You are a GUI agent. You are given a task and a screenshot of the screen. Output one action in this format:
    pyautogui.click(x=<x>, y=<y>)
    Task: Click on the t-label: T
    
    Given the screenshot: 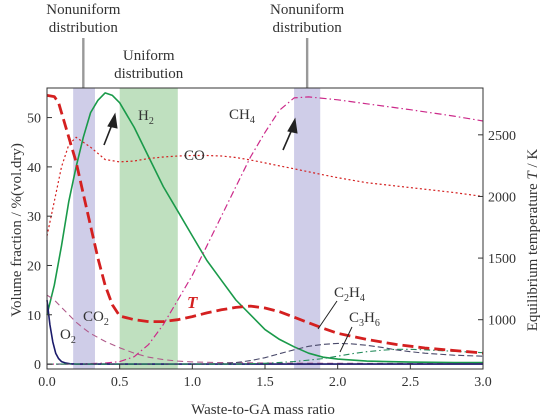 What is the action you would take?
    pyautogui.click(x=192, y=302)
    